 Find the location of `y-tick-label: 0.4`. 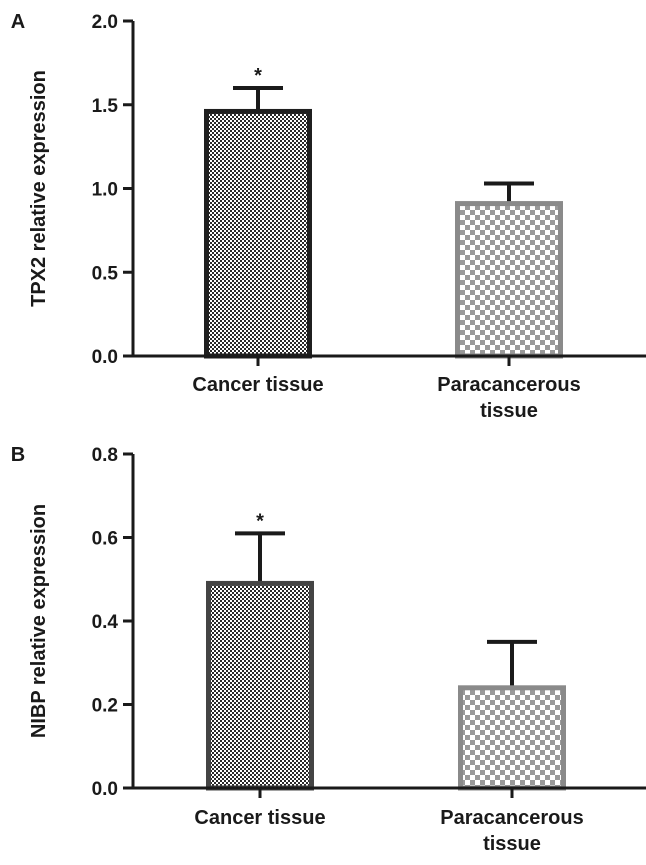

y-tick-label: 0.4 is located at coordinates (105, 622).